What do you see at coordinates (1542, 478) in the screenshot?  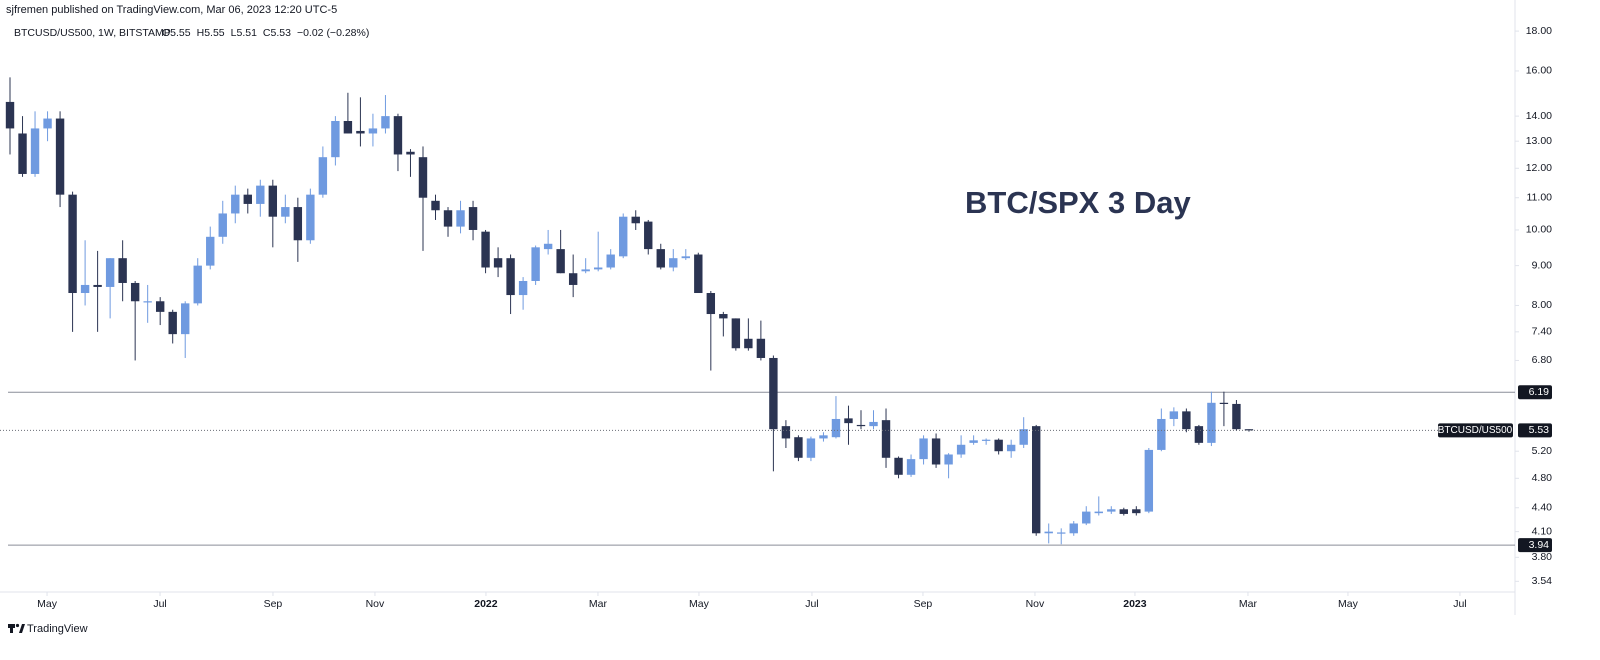 I see `y-tick-label: 4.80` at bounding box center [1542, 478].